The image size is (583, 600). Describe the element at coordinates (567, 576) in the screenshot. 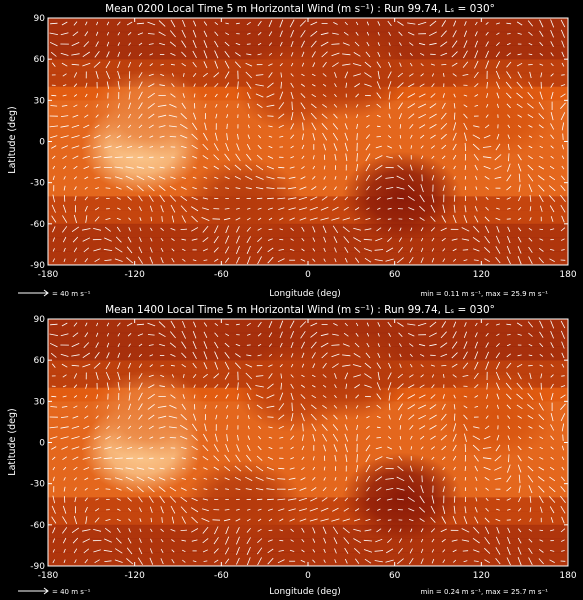

I see `x-tick-label: 180` at that location.